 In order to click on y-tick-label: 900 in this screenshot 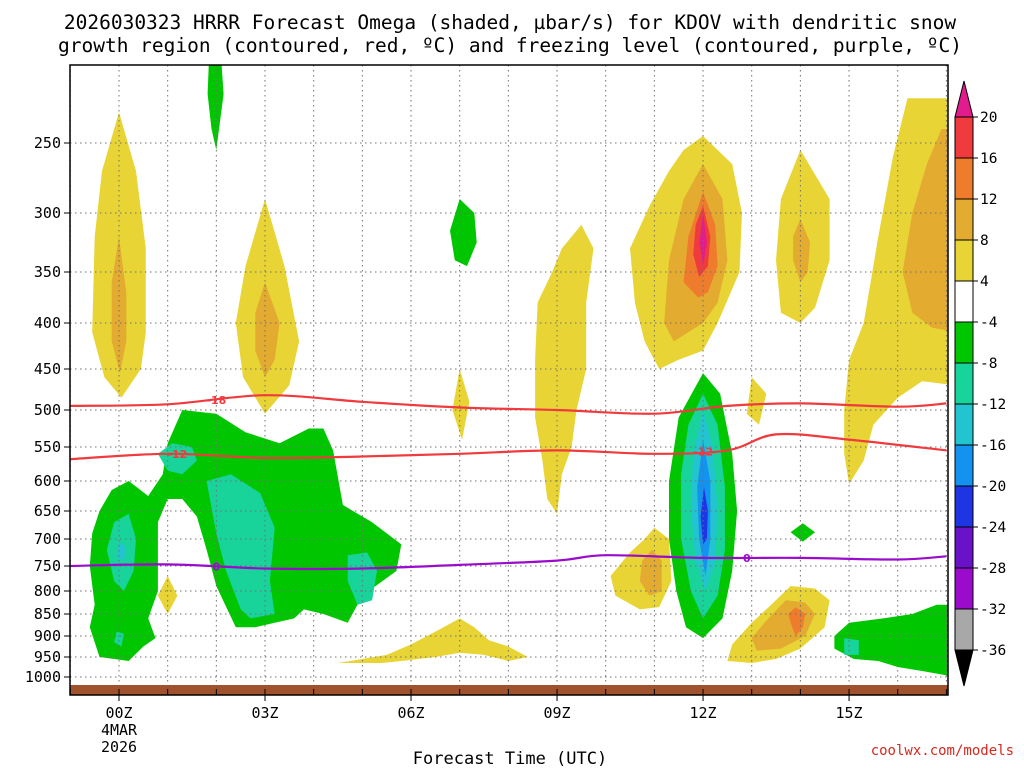, I will do `click(47, 636)`.